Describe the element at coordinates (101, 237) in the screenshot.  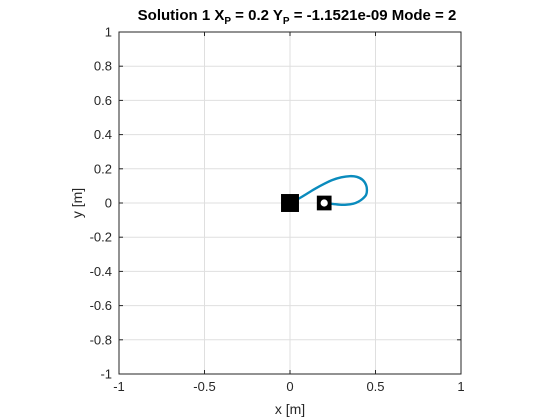
I see `y-tick-label: -0.2` at that location.